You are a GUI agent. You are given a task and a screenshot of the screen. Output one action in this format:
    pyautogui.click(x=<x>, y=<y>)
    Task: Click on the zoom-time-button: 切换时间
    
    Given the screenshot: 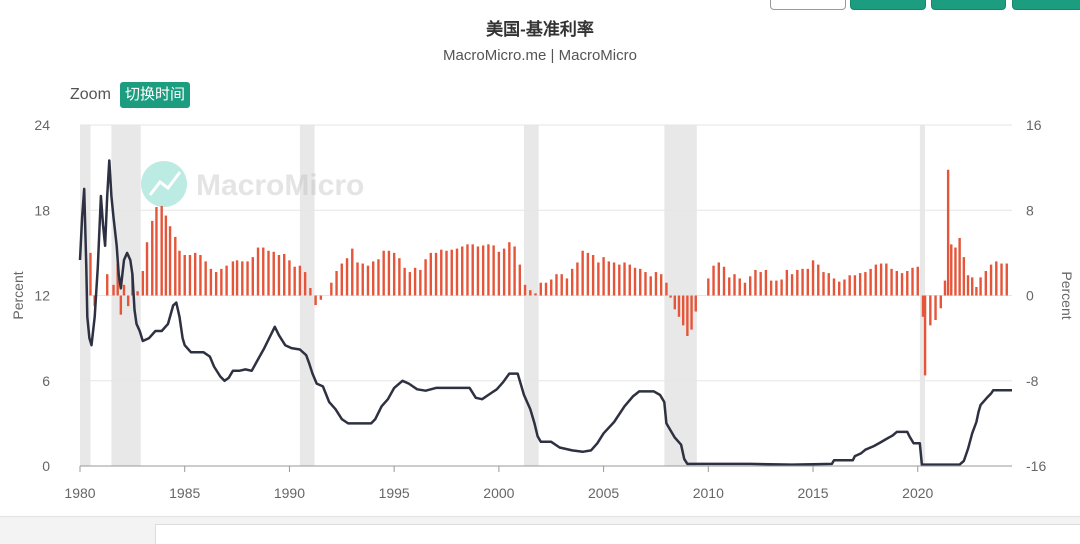 What is the action you would take?
    pyautogui.click(x=155, y=95)
    